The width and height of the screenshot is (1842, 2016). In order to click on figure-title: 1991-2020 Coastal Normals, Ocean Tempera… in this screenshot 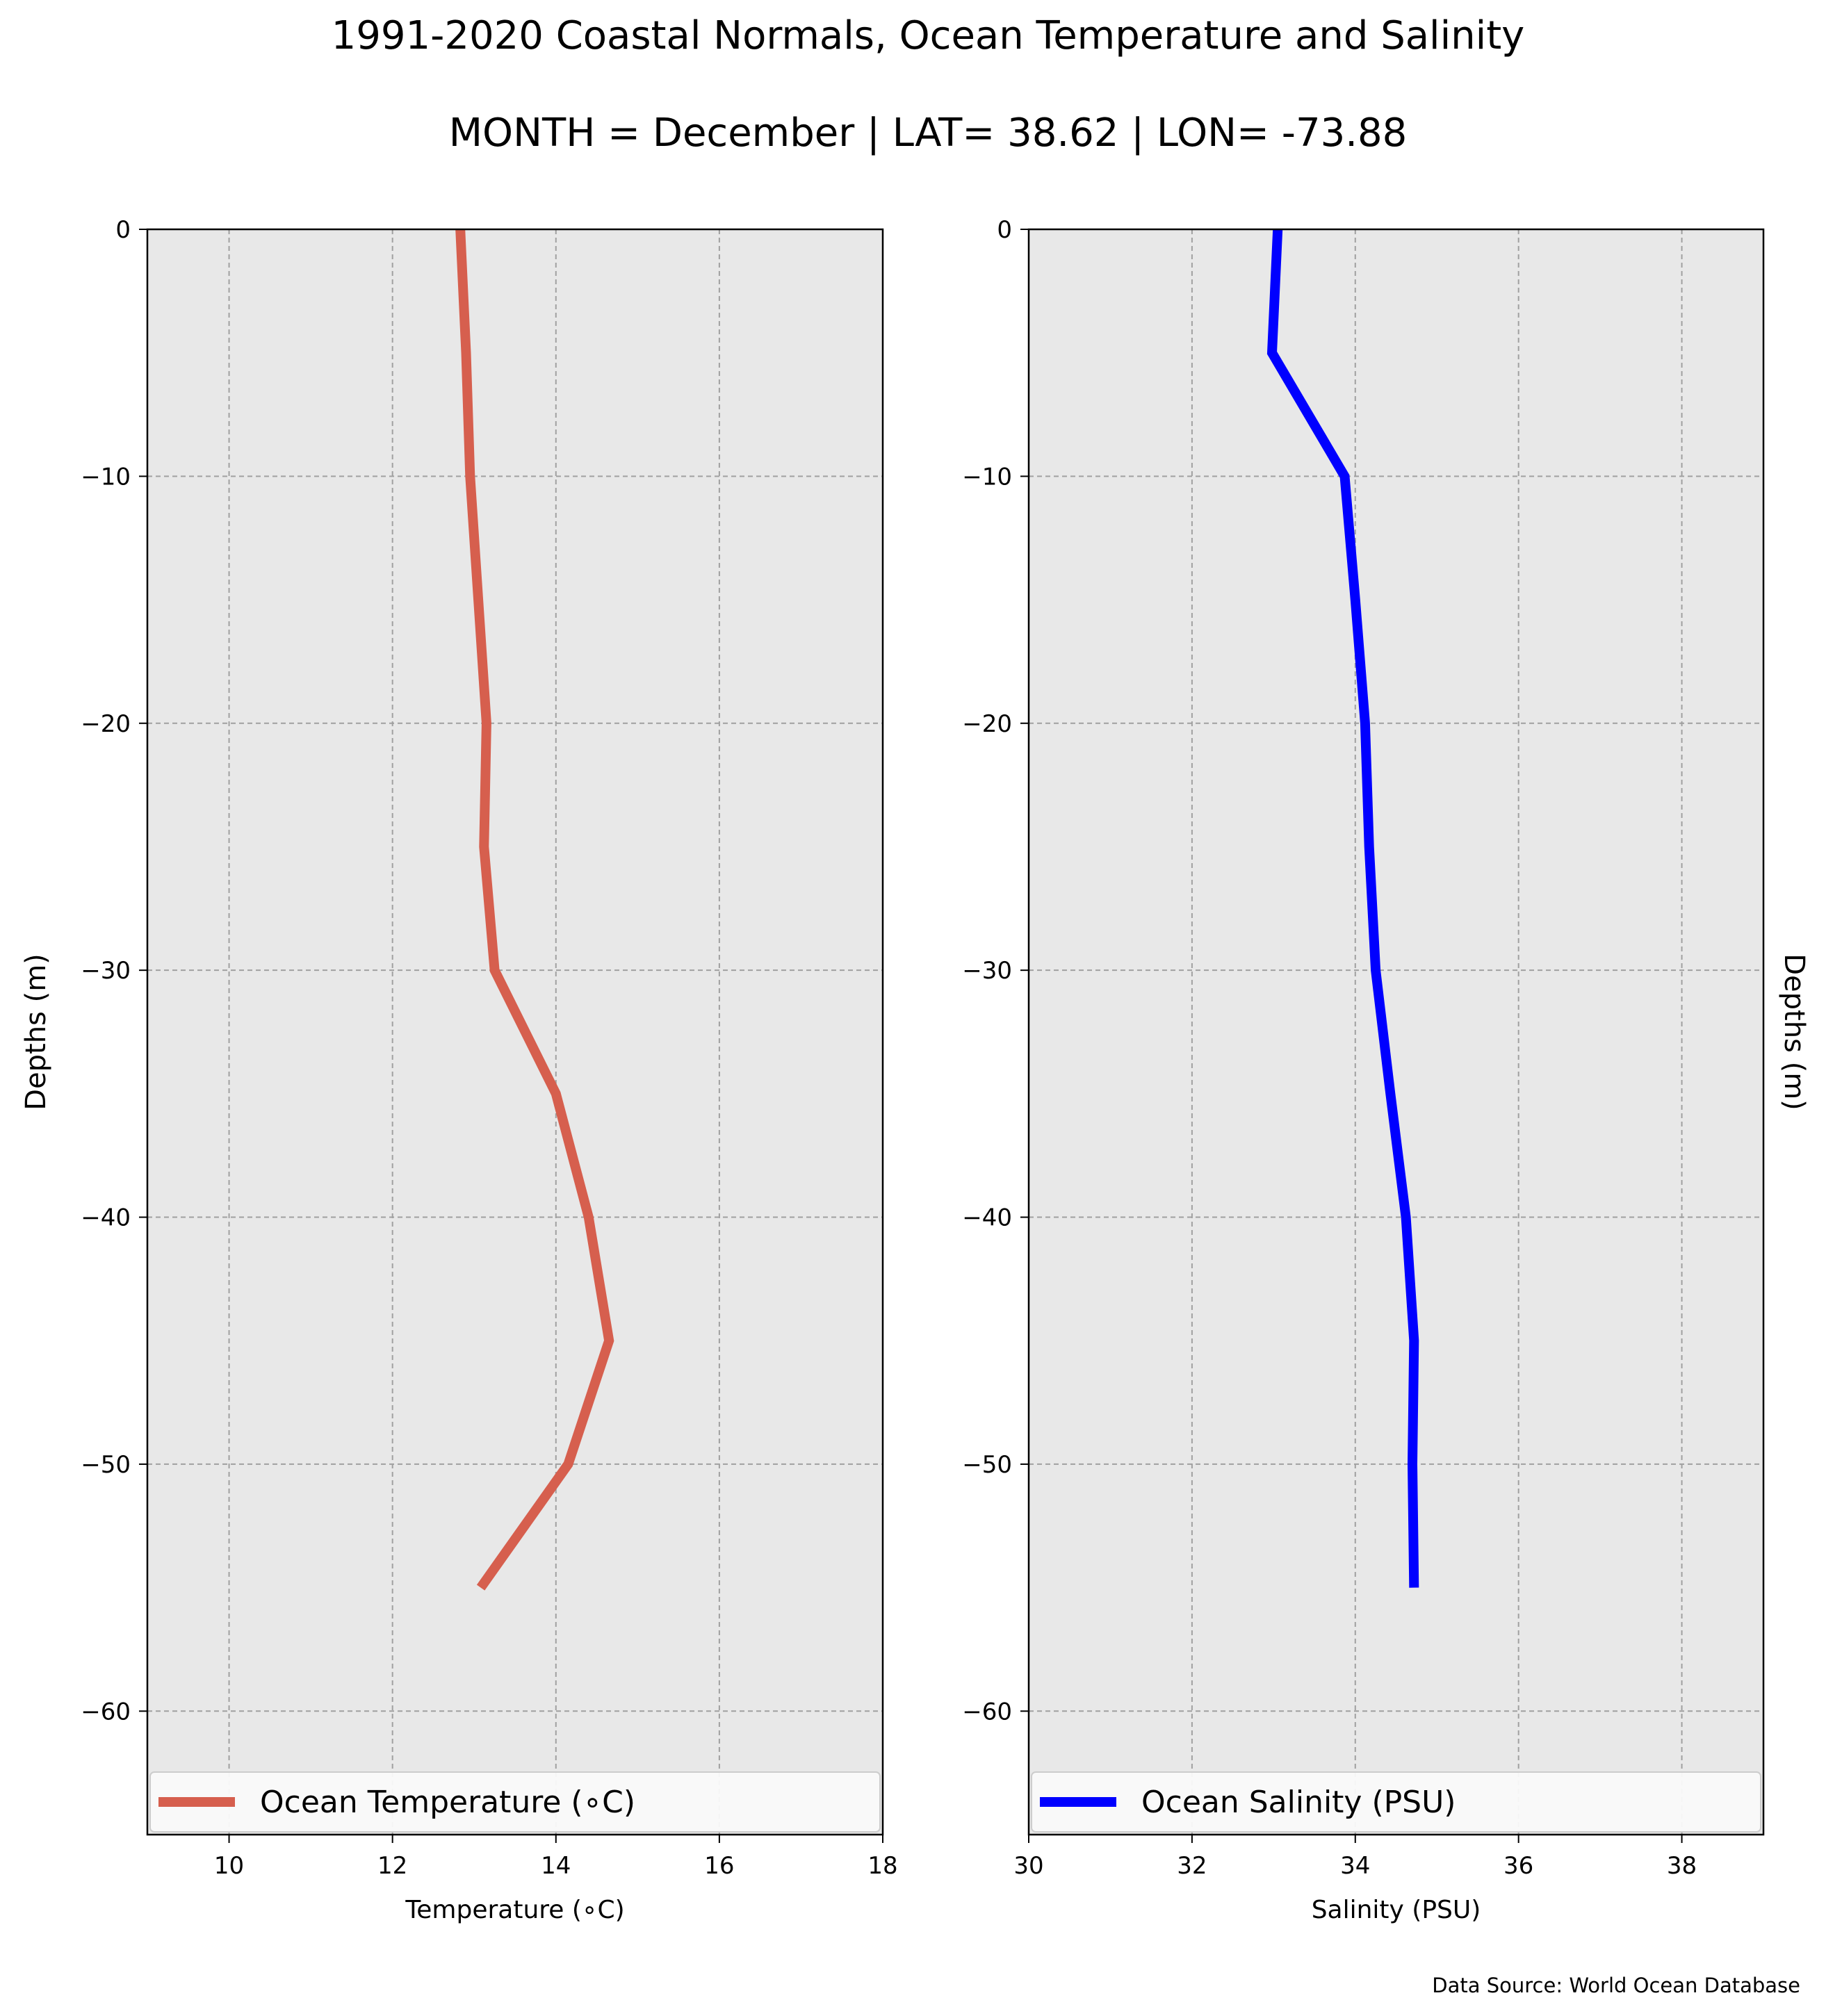, I will do `click(928, 36)`.